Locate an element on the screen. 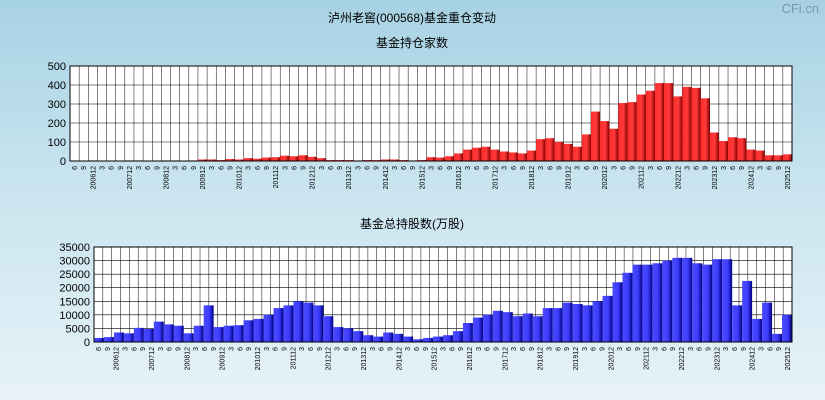 The width and height of the screenshot is (825, 400). x-tick-label: 201512 is located at coordinates (422, 177).